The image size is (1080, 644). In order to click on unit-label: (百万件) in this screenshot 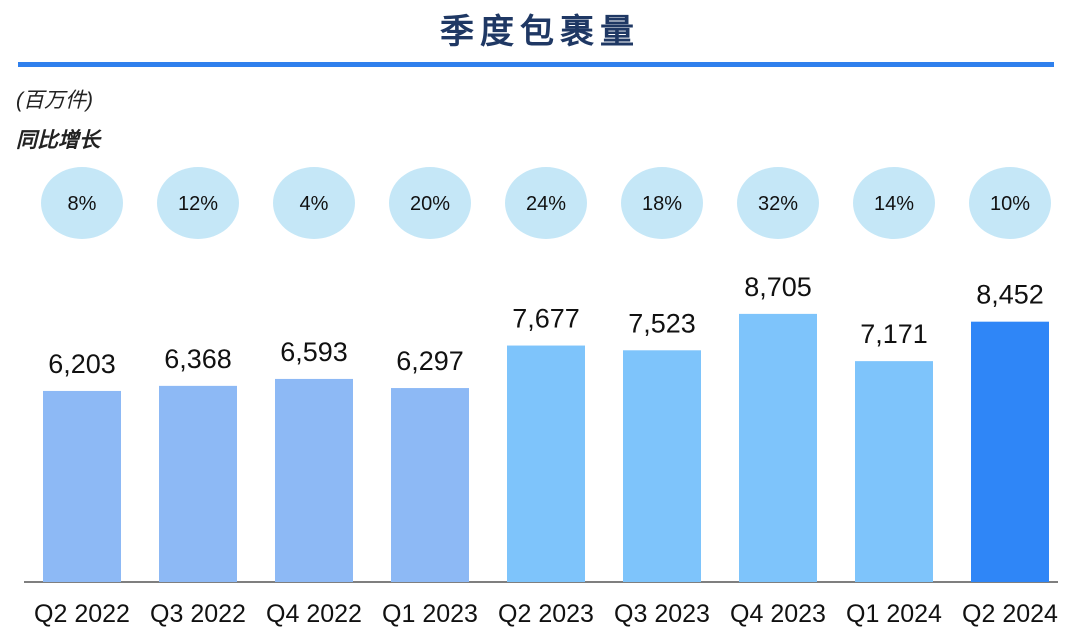, I will do `click(54, 100)`.